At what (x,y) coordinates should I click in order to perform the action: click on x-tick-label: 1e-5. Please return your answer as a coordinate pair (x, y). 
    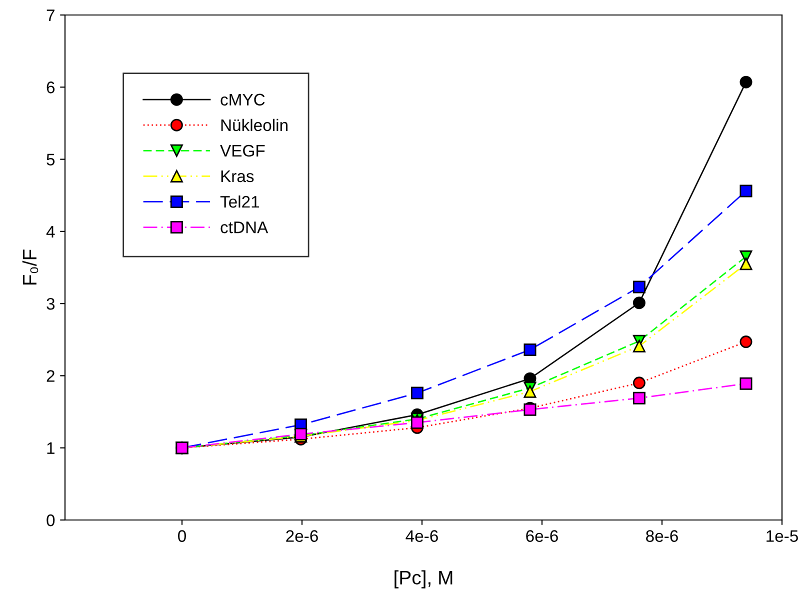
    Looking at the image, I should click on (782, 536).